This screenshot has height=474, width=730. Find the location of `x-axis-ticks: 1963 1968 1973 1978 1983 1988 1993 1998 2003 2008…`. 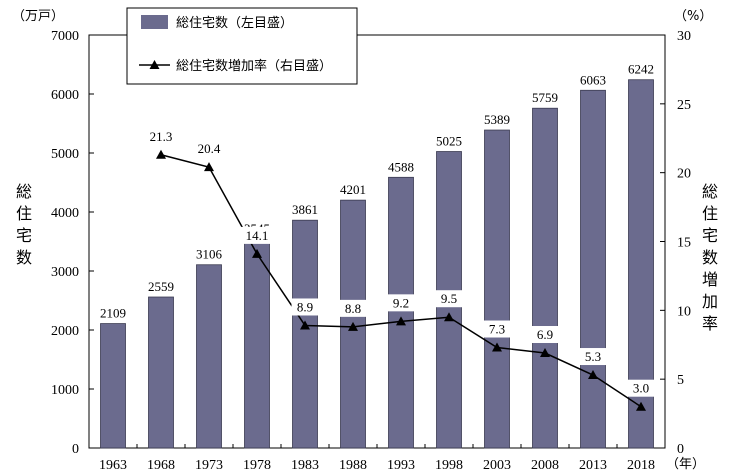

x-axis-ticks: 1963 1968 1973 1978 1983 1988 1993 1998 2003 2008… is located at coordinates (382, 458).